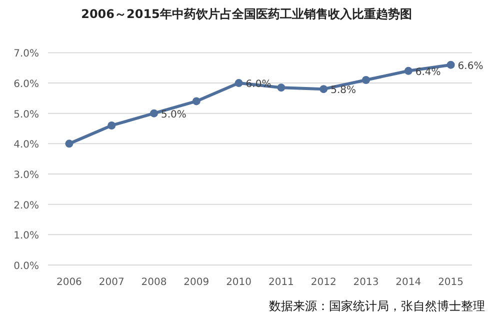 This screenshot has height=322, width=493. What do you see at coordinates (377, 306) in the screenshot?
I see `source-note: 数据来源：国家统计局，张自然博士整理` at bounding box center [377, 306].